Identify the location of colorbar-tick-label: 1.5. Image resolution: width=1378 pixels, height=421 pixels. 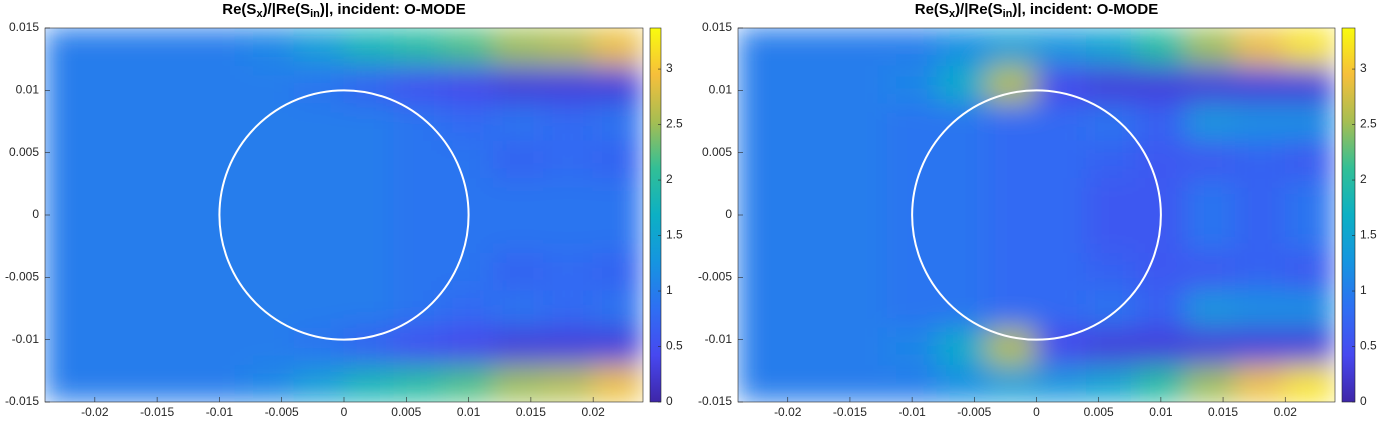
(674, 235).